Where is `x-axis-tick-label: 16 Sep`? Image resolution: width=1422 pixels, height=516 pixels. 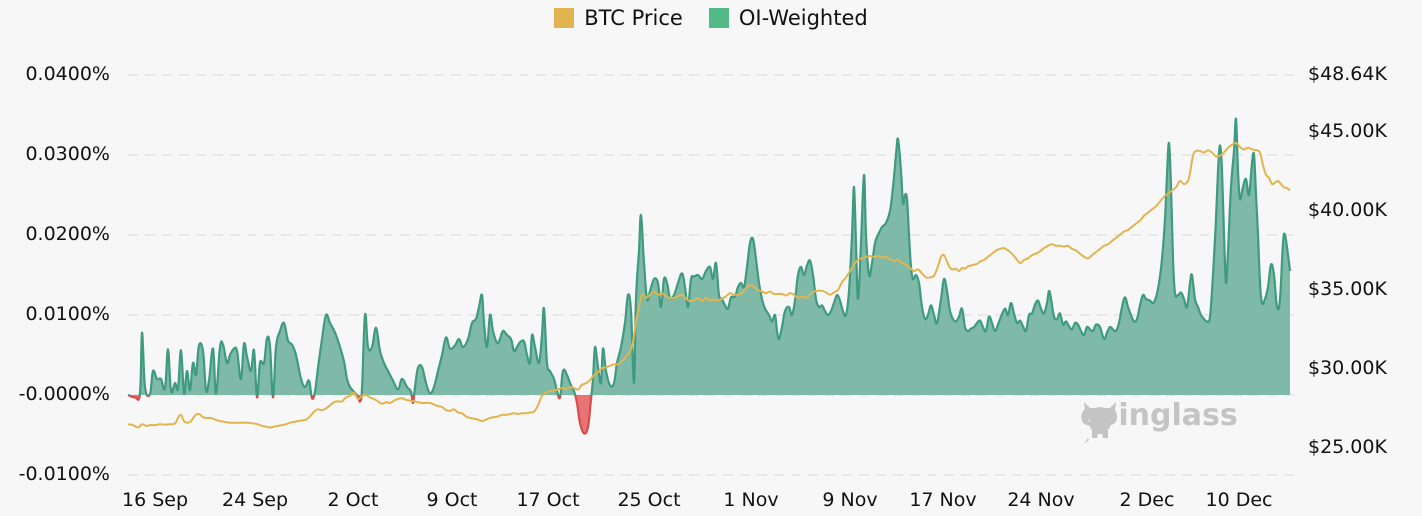
x-axis-tick-label: 16 Sep is located at coordinates (155, 500).